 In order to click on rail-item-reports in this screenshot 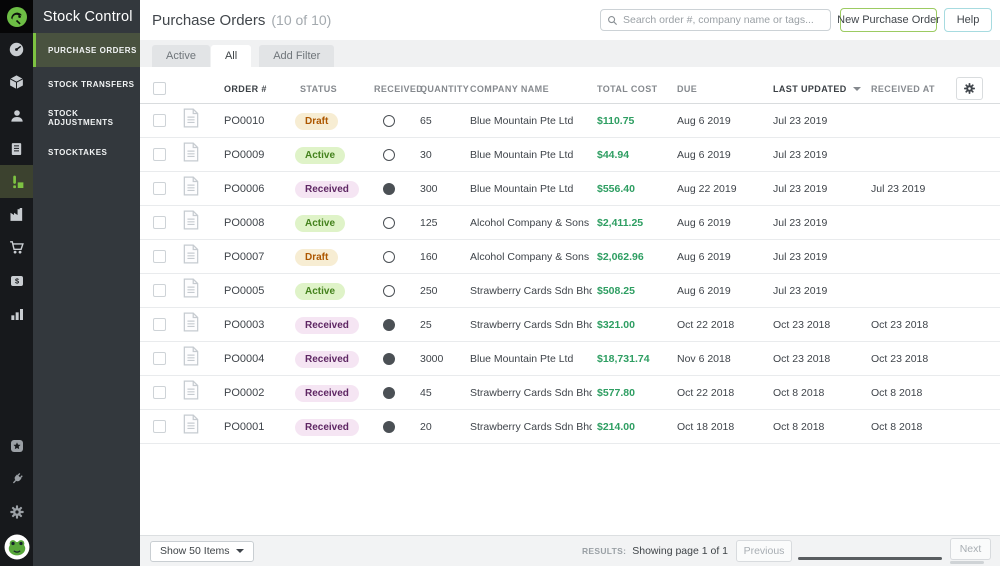, I will do `click(16, 313)`.